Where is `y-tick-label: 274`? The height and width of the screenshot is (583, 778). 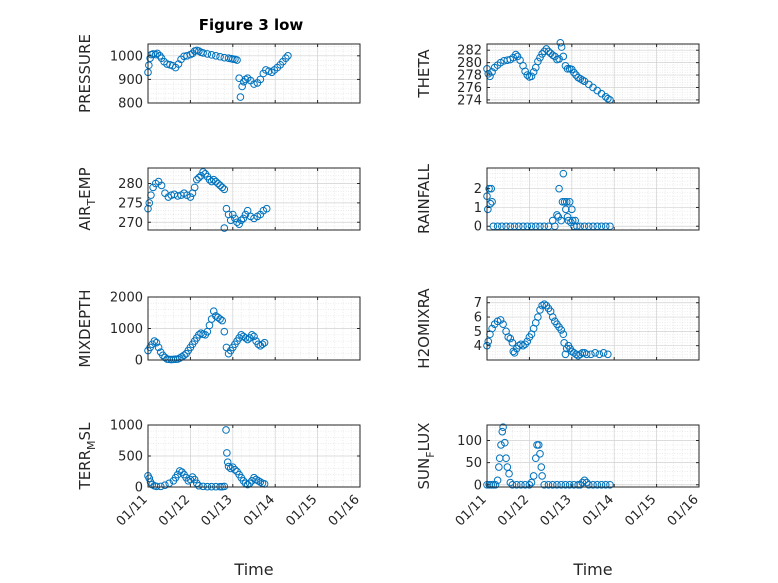
y-tick-label: 274 is located at coordinates (469, 100).